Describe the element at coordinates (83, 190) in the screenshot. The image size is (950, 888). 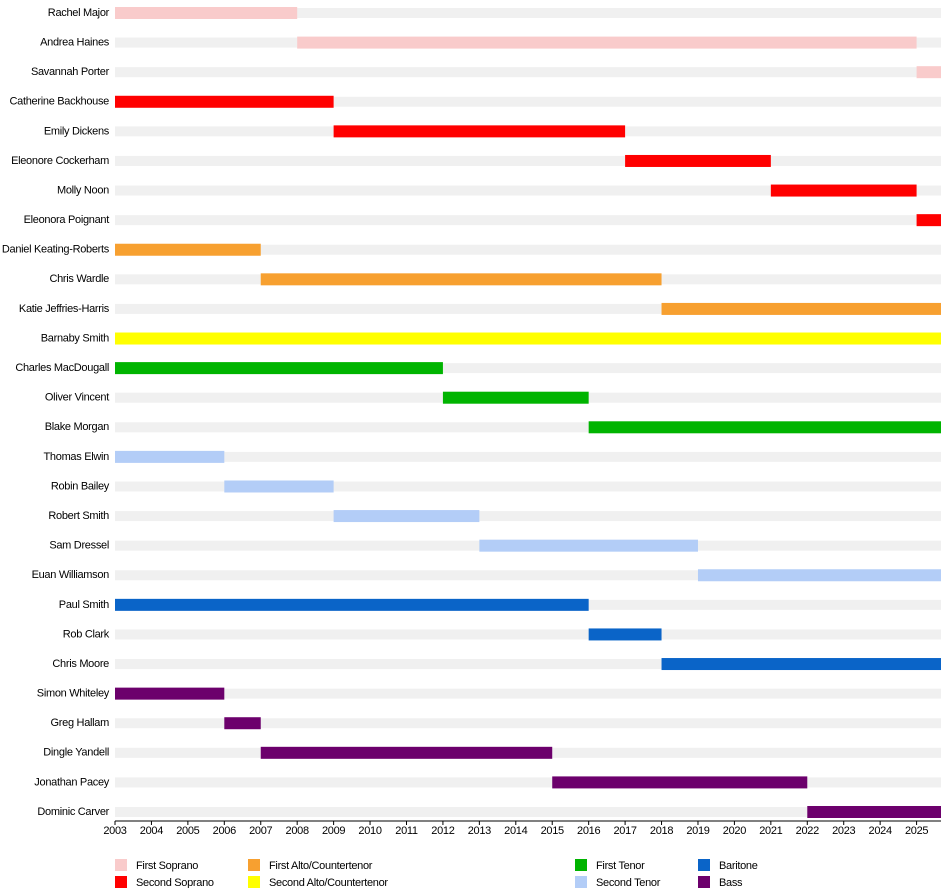
I see `row-label: Molly Noon` at that location.